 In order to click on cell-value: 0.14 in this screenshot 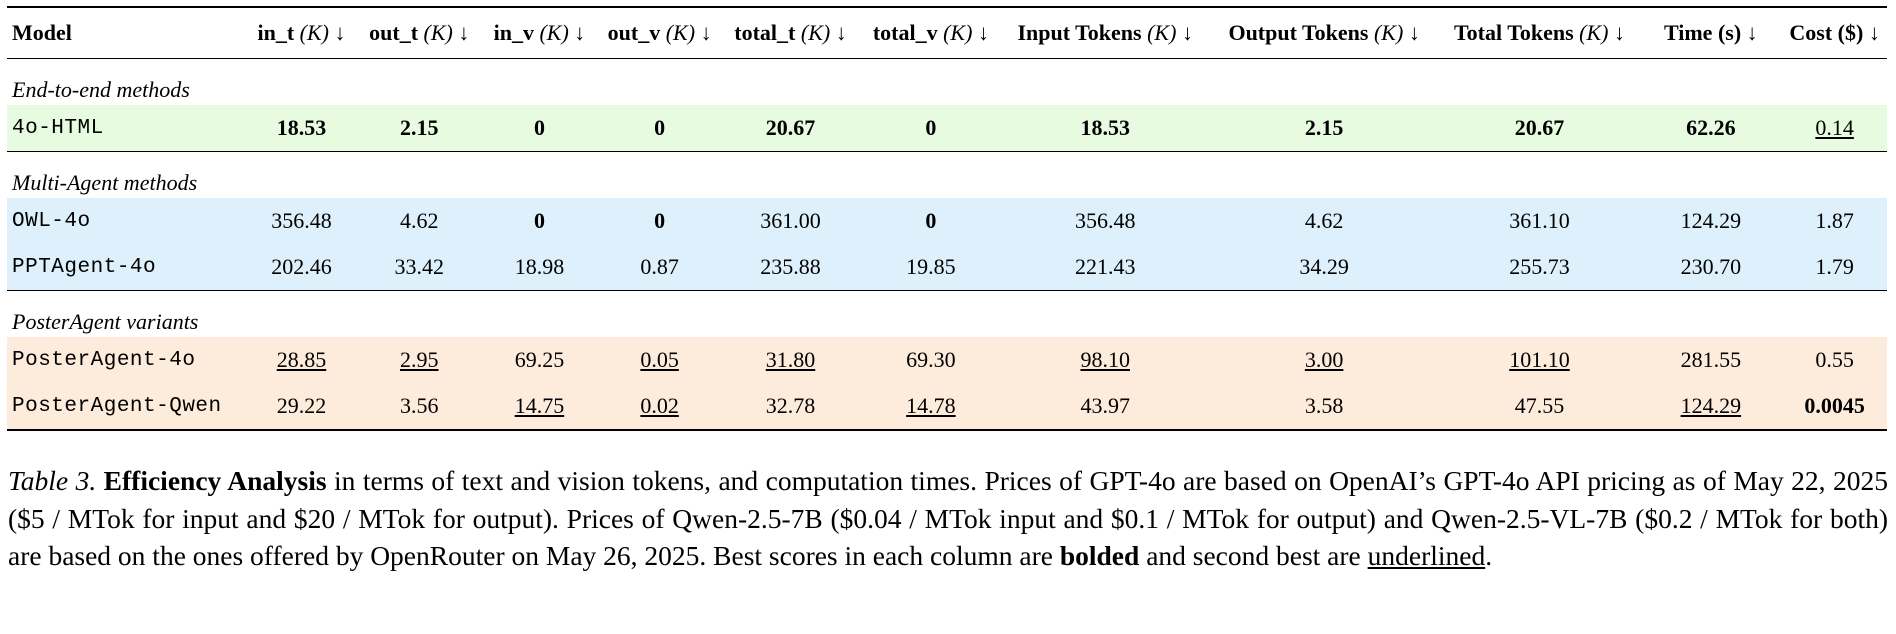, I will do `click(1834, 127)`.